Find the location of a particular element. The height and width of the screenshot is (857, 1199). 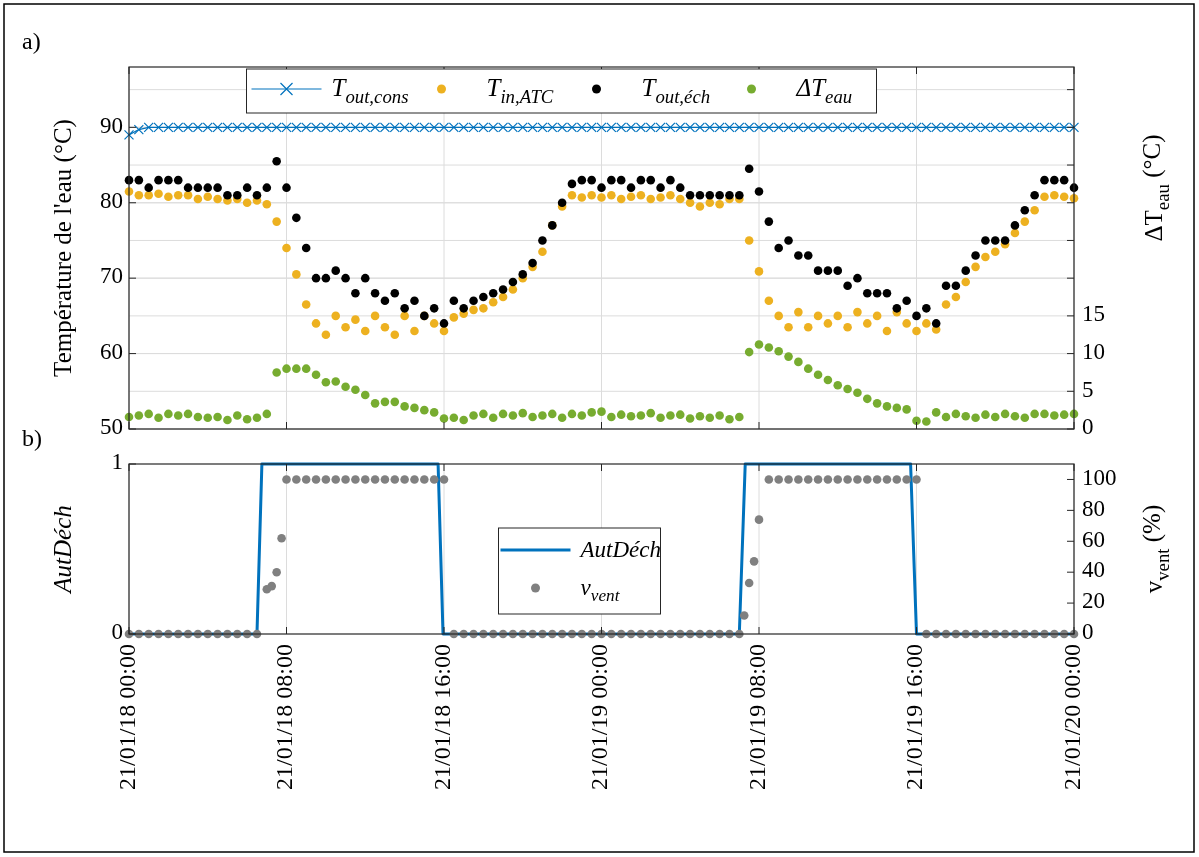

legend-label: T$_{out,éch}$ is located at coordinates (676, 90).